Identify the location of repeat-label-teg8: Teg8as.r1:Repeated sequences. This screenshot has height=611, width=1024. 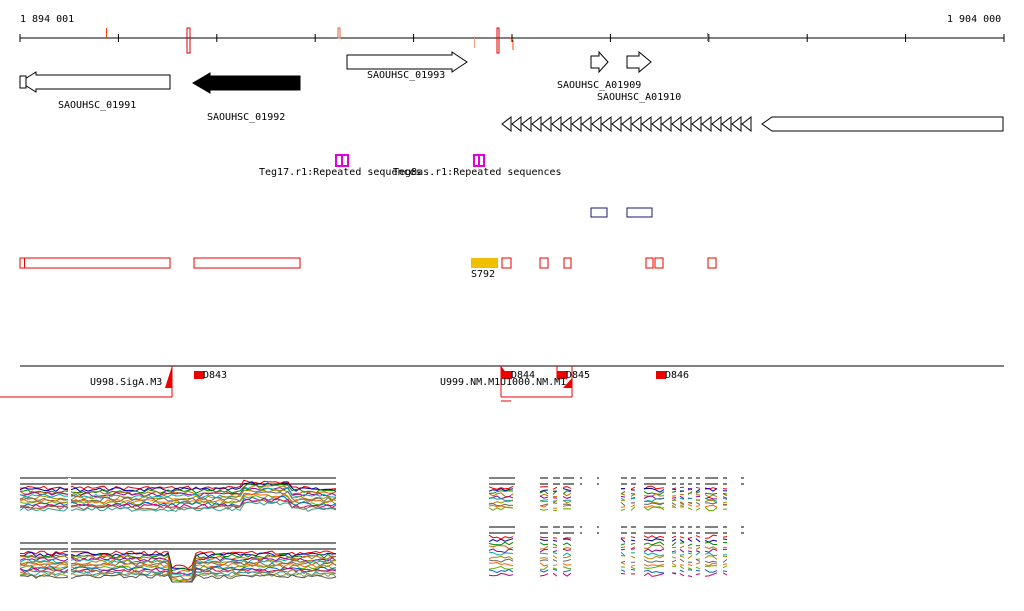
(477, 172).